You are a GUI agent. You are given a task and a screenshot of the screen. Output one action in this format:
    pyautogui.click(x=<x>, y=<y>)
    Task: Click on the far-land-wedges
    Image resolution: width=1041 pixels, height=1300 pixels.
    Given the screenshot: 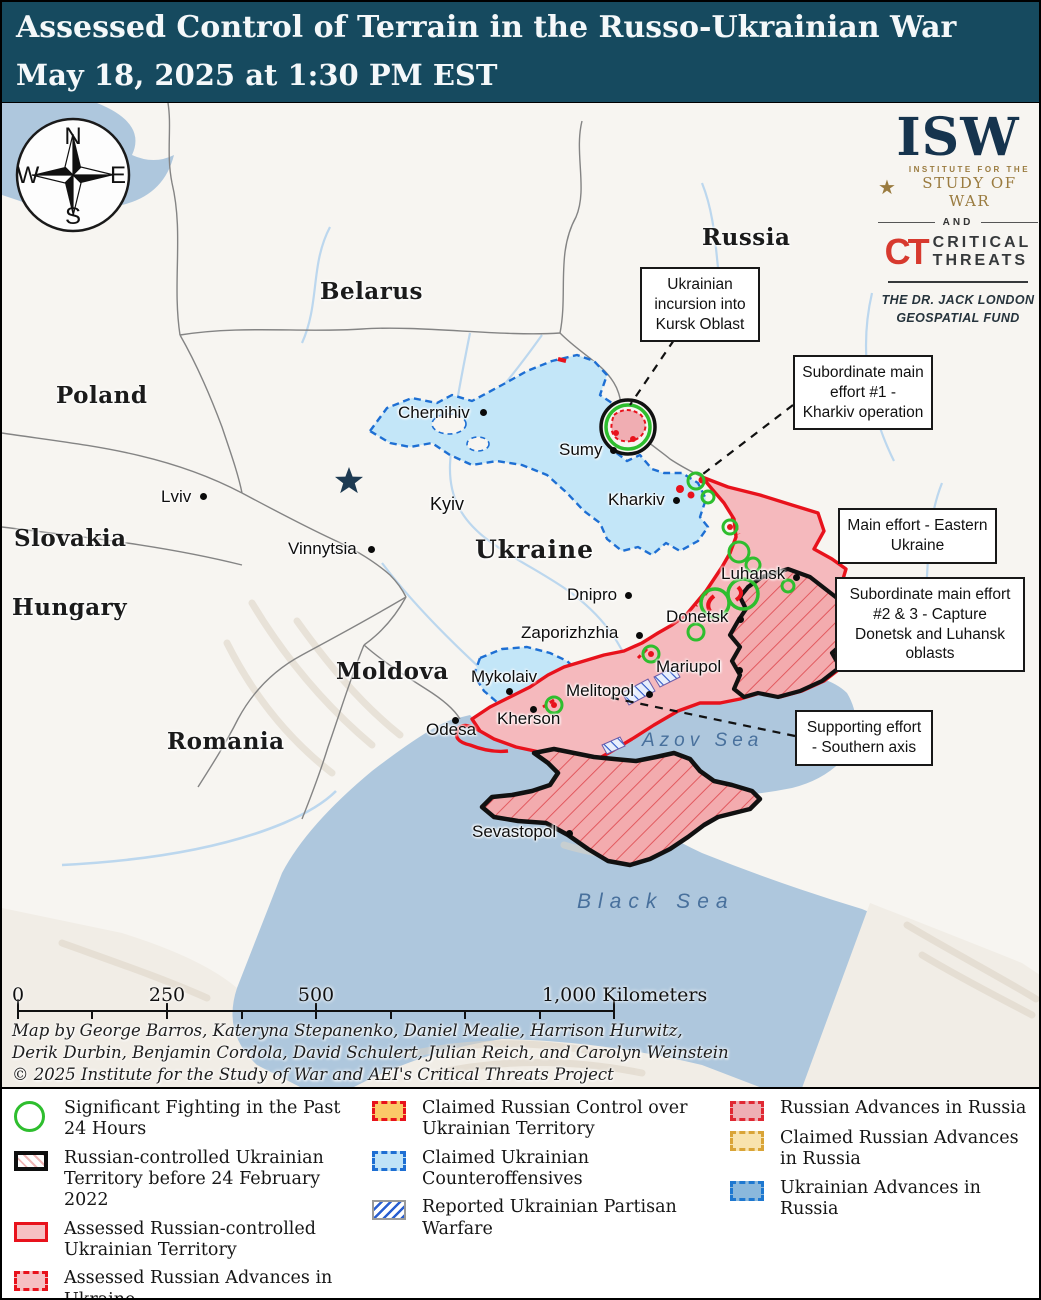 What is the action you would take?
    pyautogui.click(x=520, y=995)
    